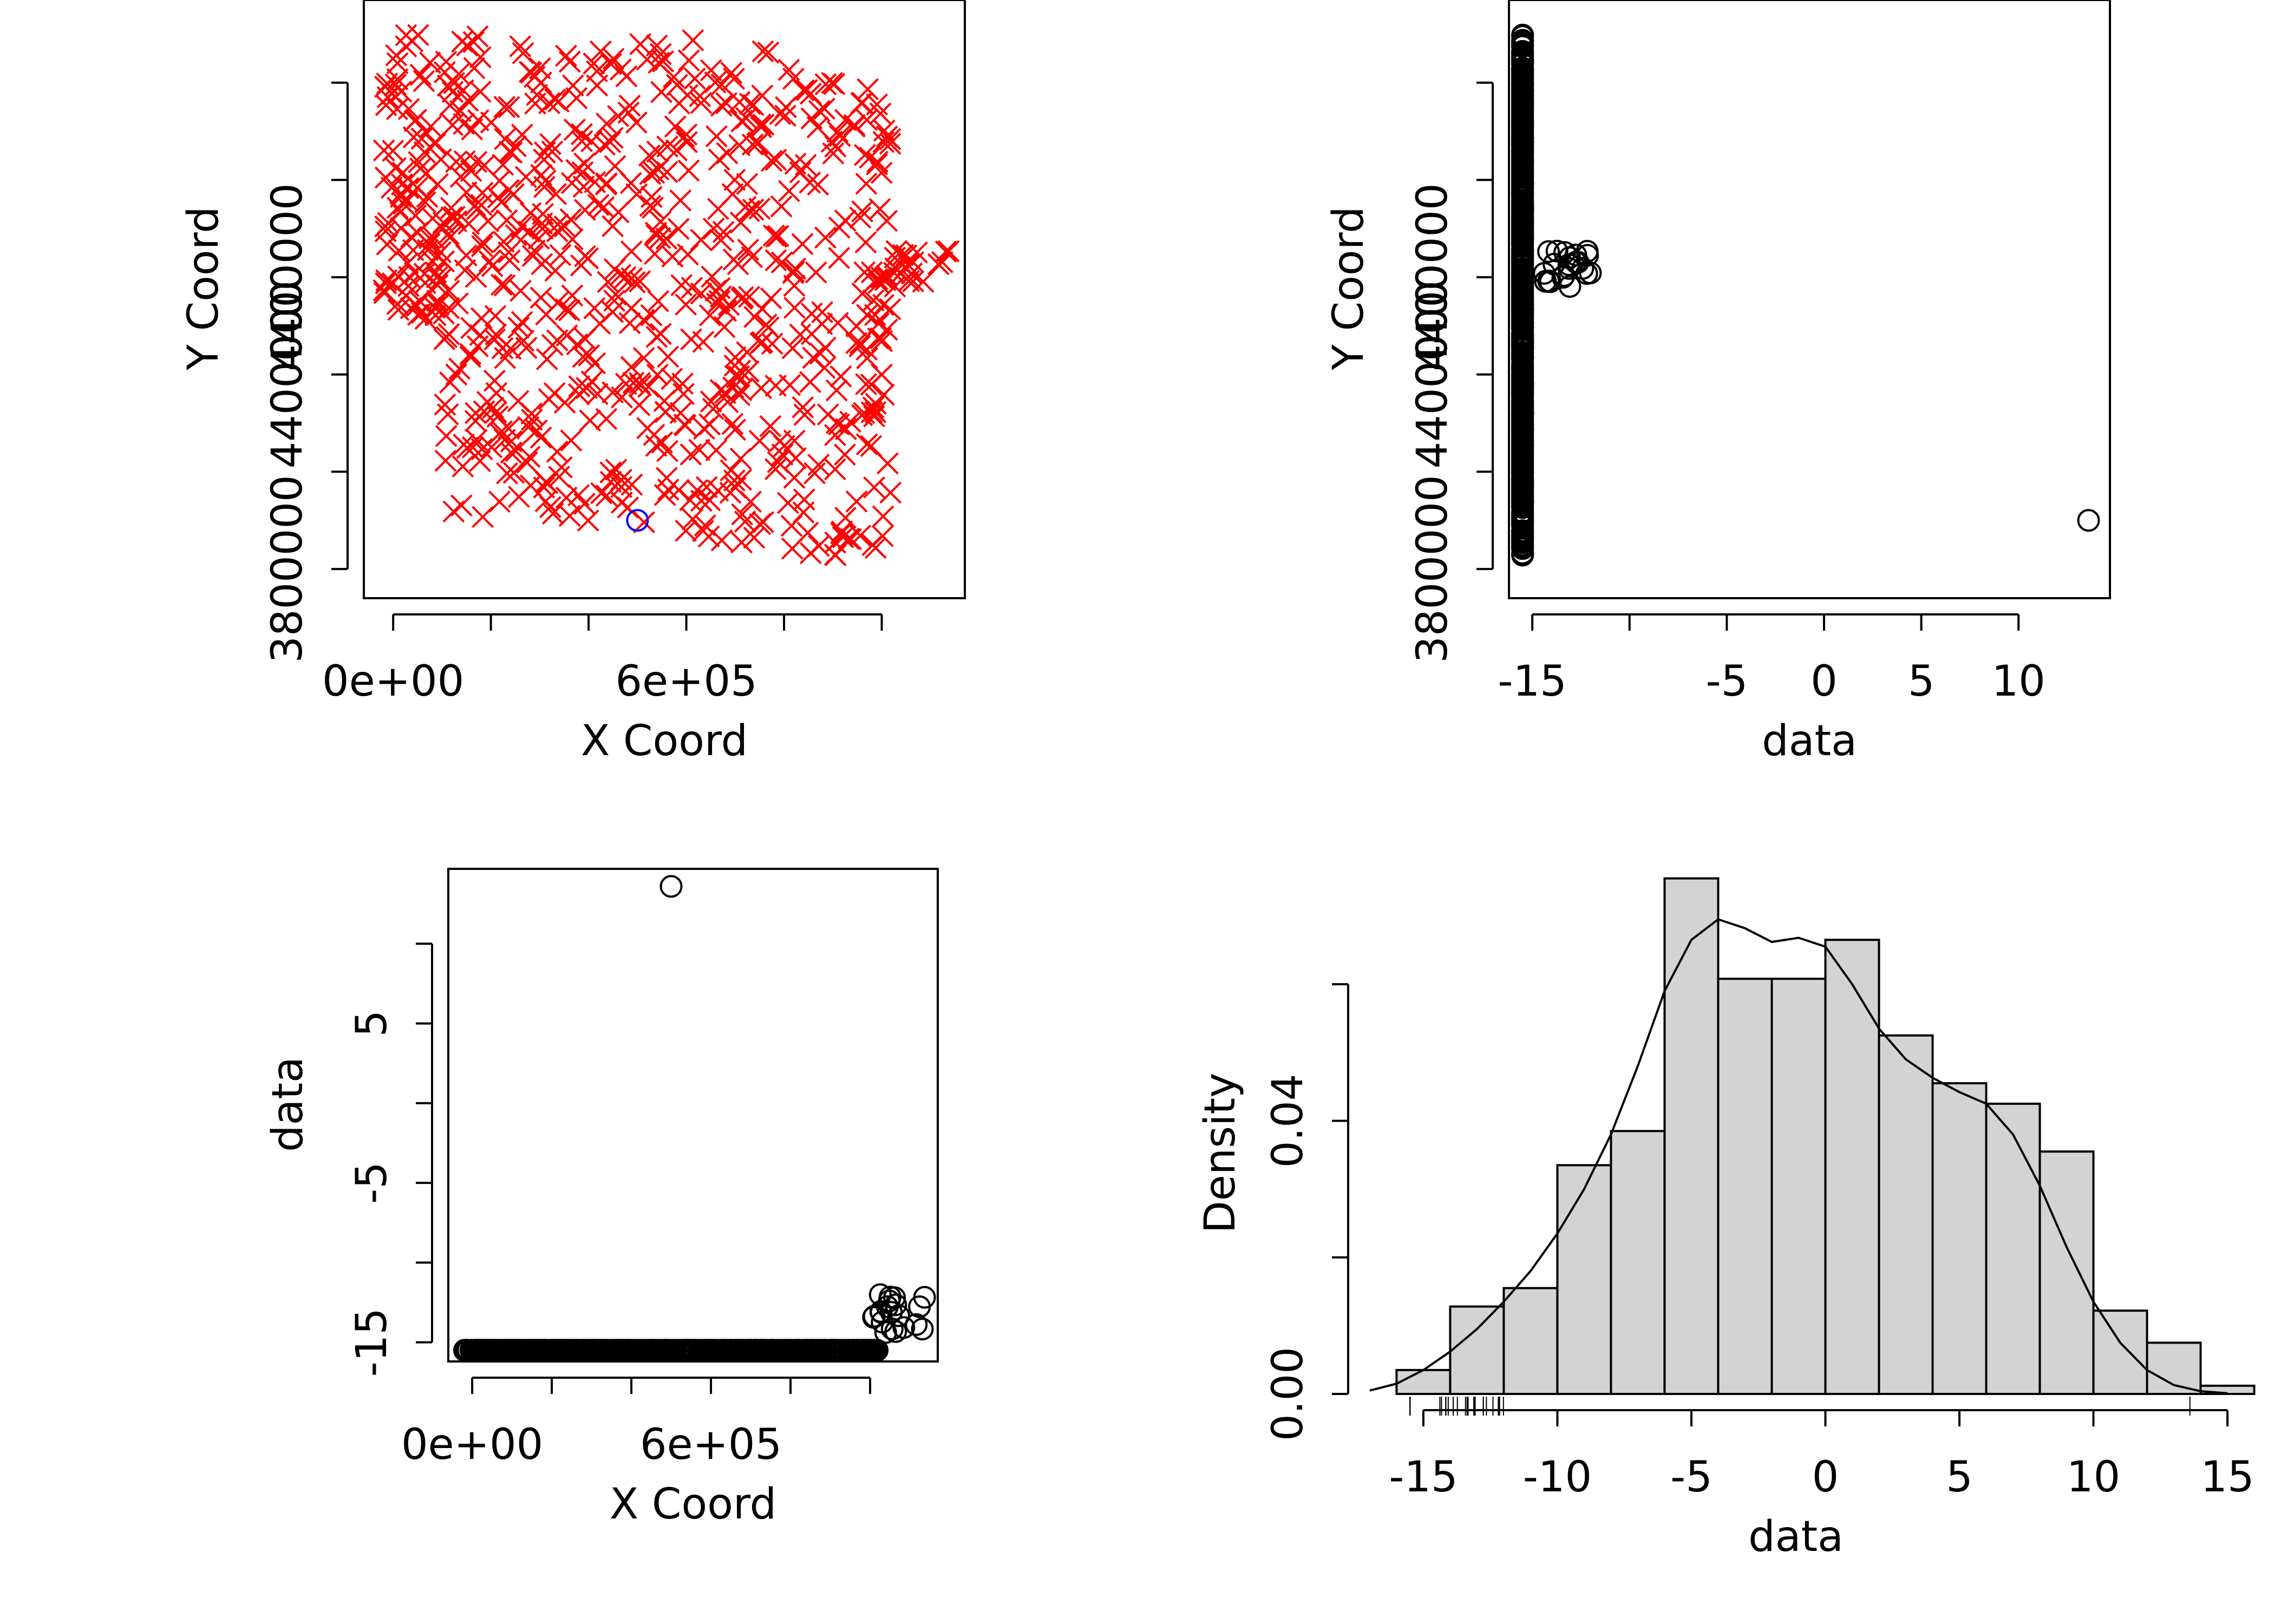 Image resolution: width=2274 pixels, height=1624 pixels. I want to click on x-tick-label: 10, so click(2019, 682).